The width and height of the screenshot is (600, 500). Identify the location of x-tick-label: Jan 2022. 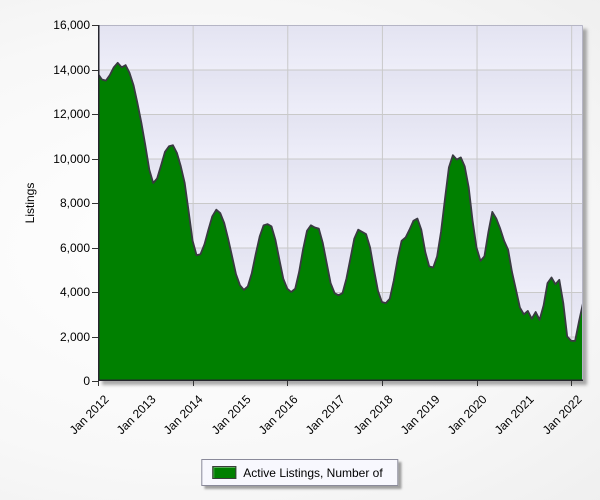
(562, 415).